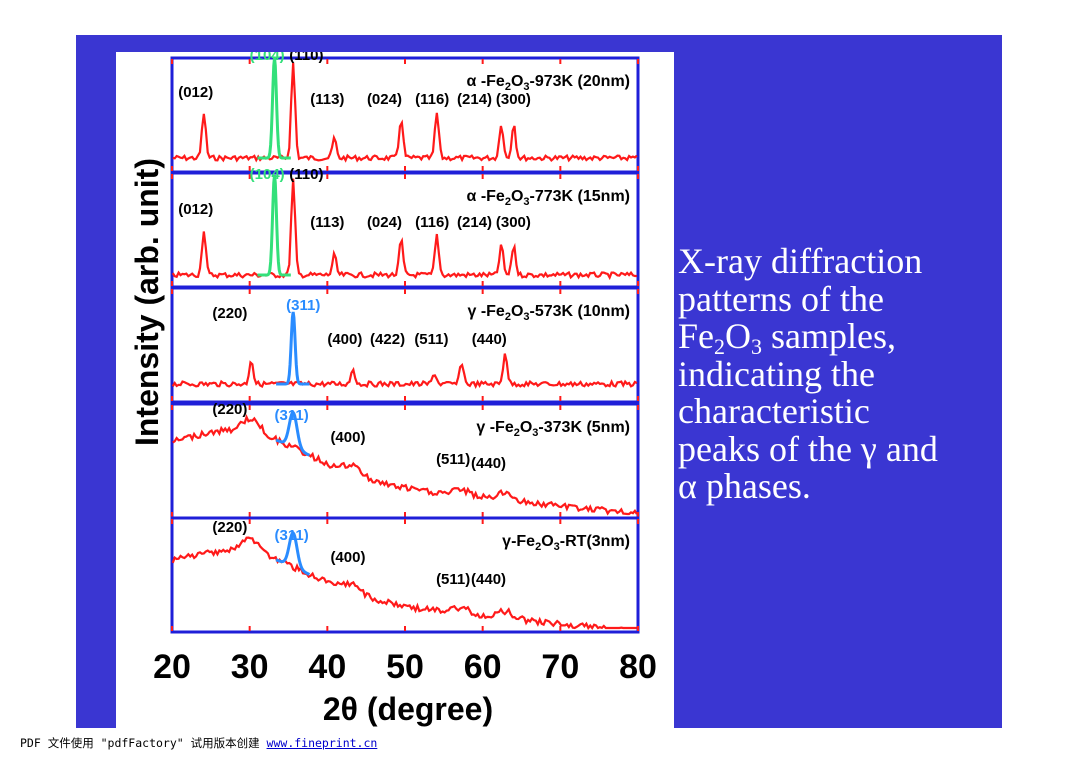  Describe the element at coordinates (808, 448) in the screenshot. I see `caption-line-6: peaks of the γ and` at that location.